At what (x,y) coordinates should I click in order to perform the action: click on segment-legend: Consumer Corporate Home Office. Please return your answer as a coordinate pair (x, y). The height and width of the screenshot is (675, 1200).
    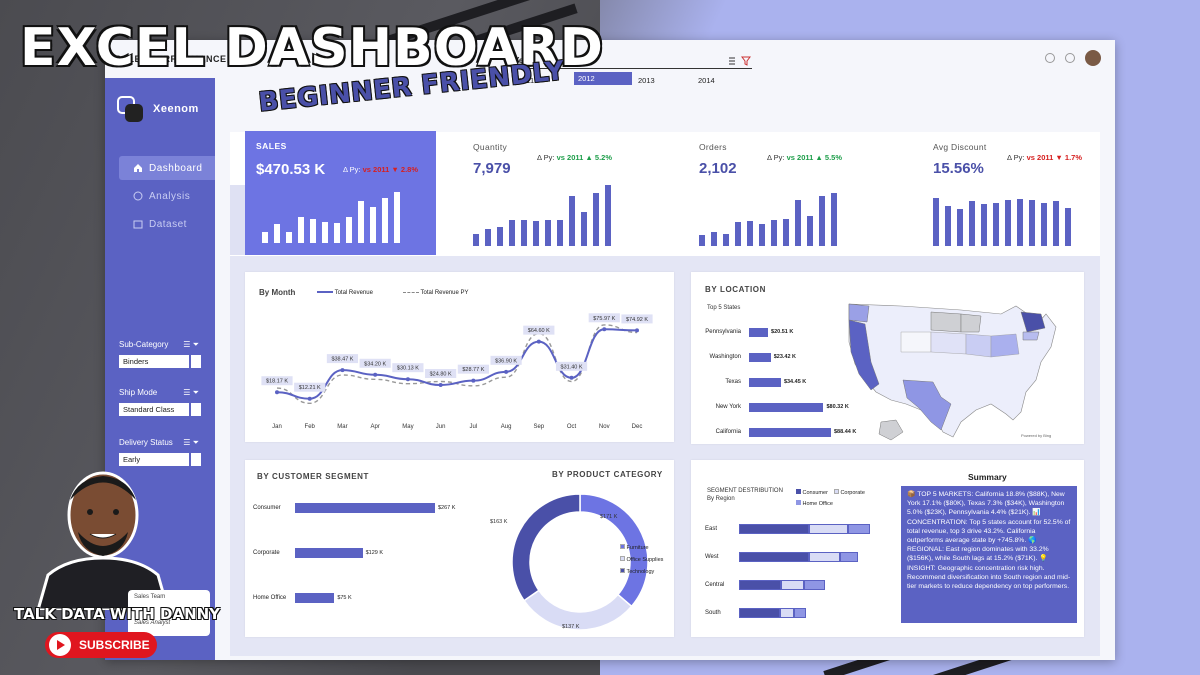
    Looking at the image, I should click on (851, 498).